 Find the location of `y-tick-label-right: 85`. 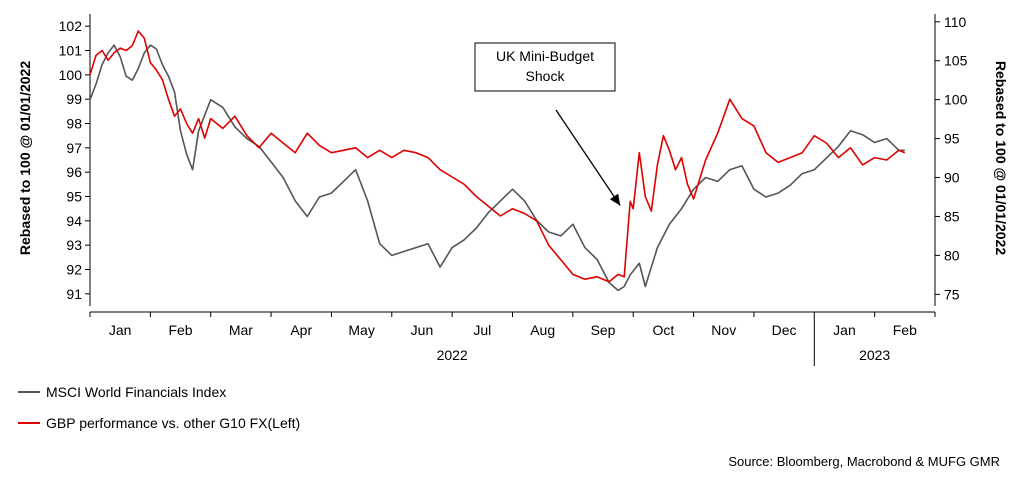

y-tick-label-right: 85 is located at coordinates (952, 216).